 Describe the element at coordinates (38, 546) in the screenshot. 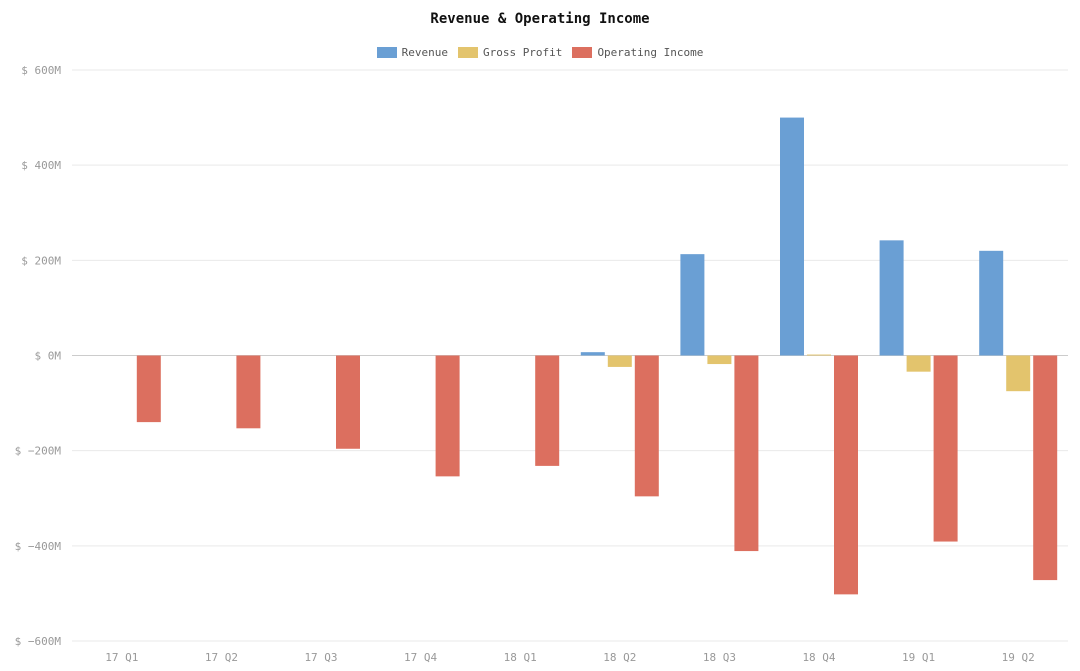

I see `y-tick-label: $ −400M` at that location.